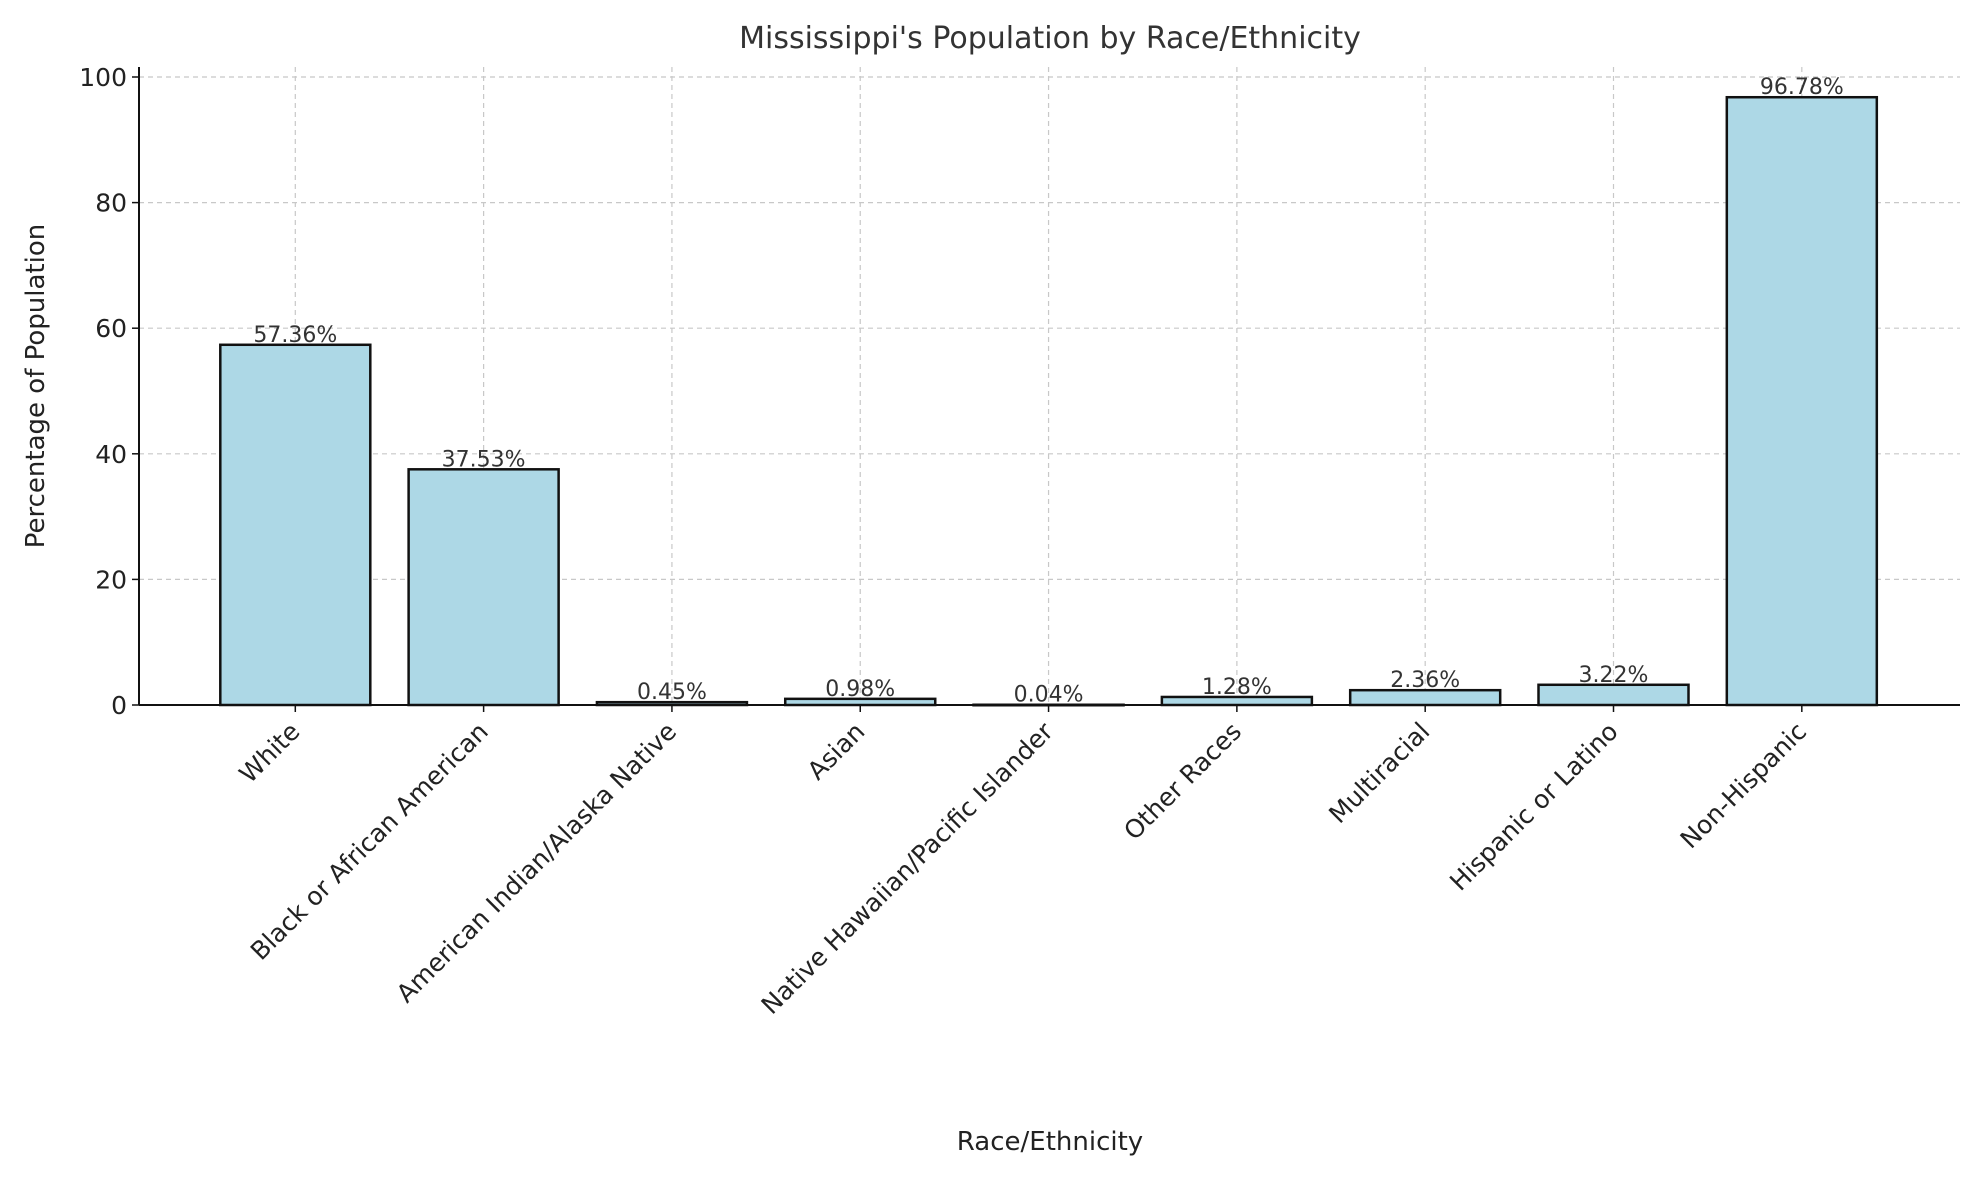 This screenshot has height=1180, width=1979. What do you see at coordinates (295, 335) in the screenshot?
I see `bar-data-label: 57.36%` at bounding box center [295, 335].